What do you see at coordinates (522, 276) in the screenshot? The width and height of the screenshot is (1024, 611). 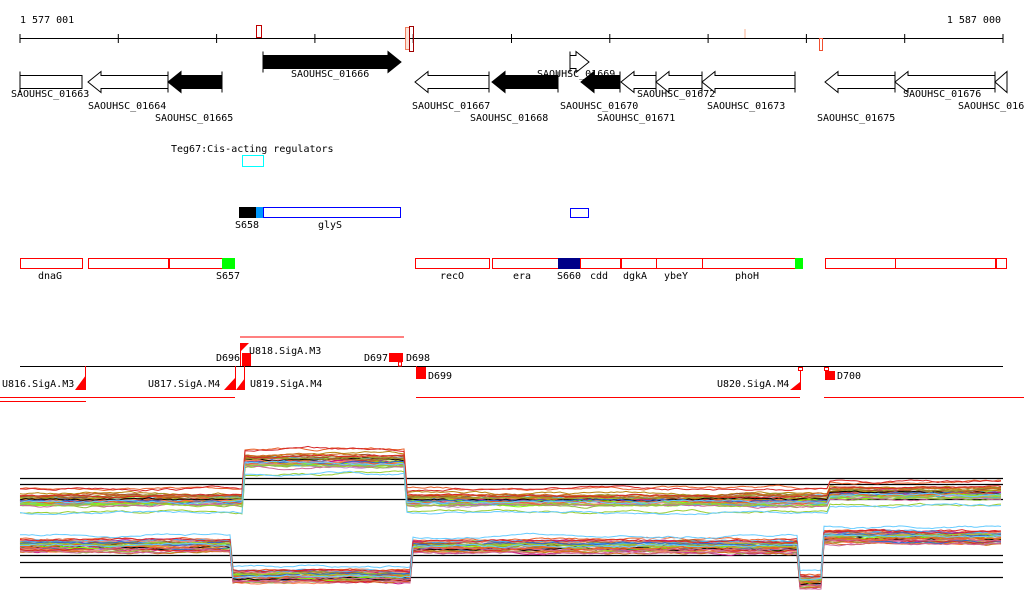 I see `annotation-label-era: era` at bounding box center [522, 276].